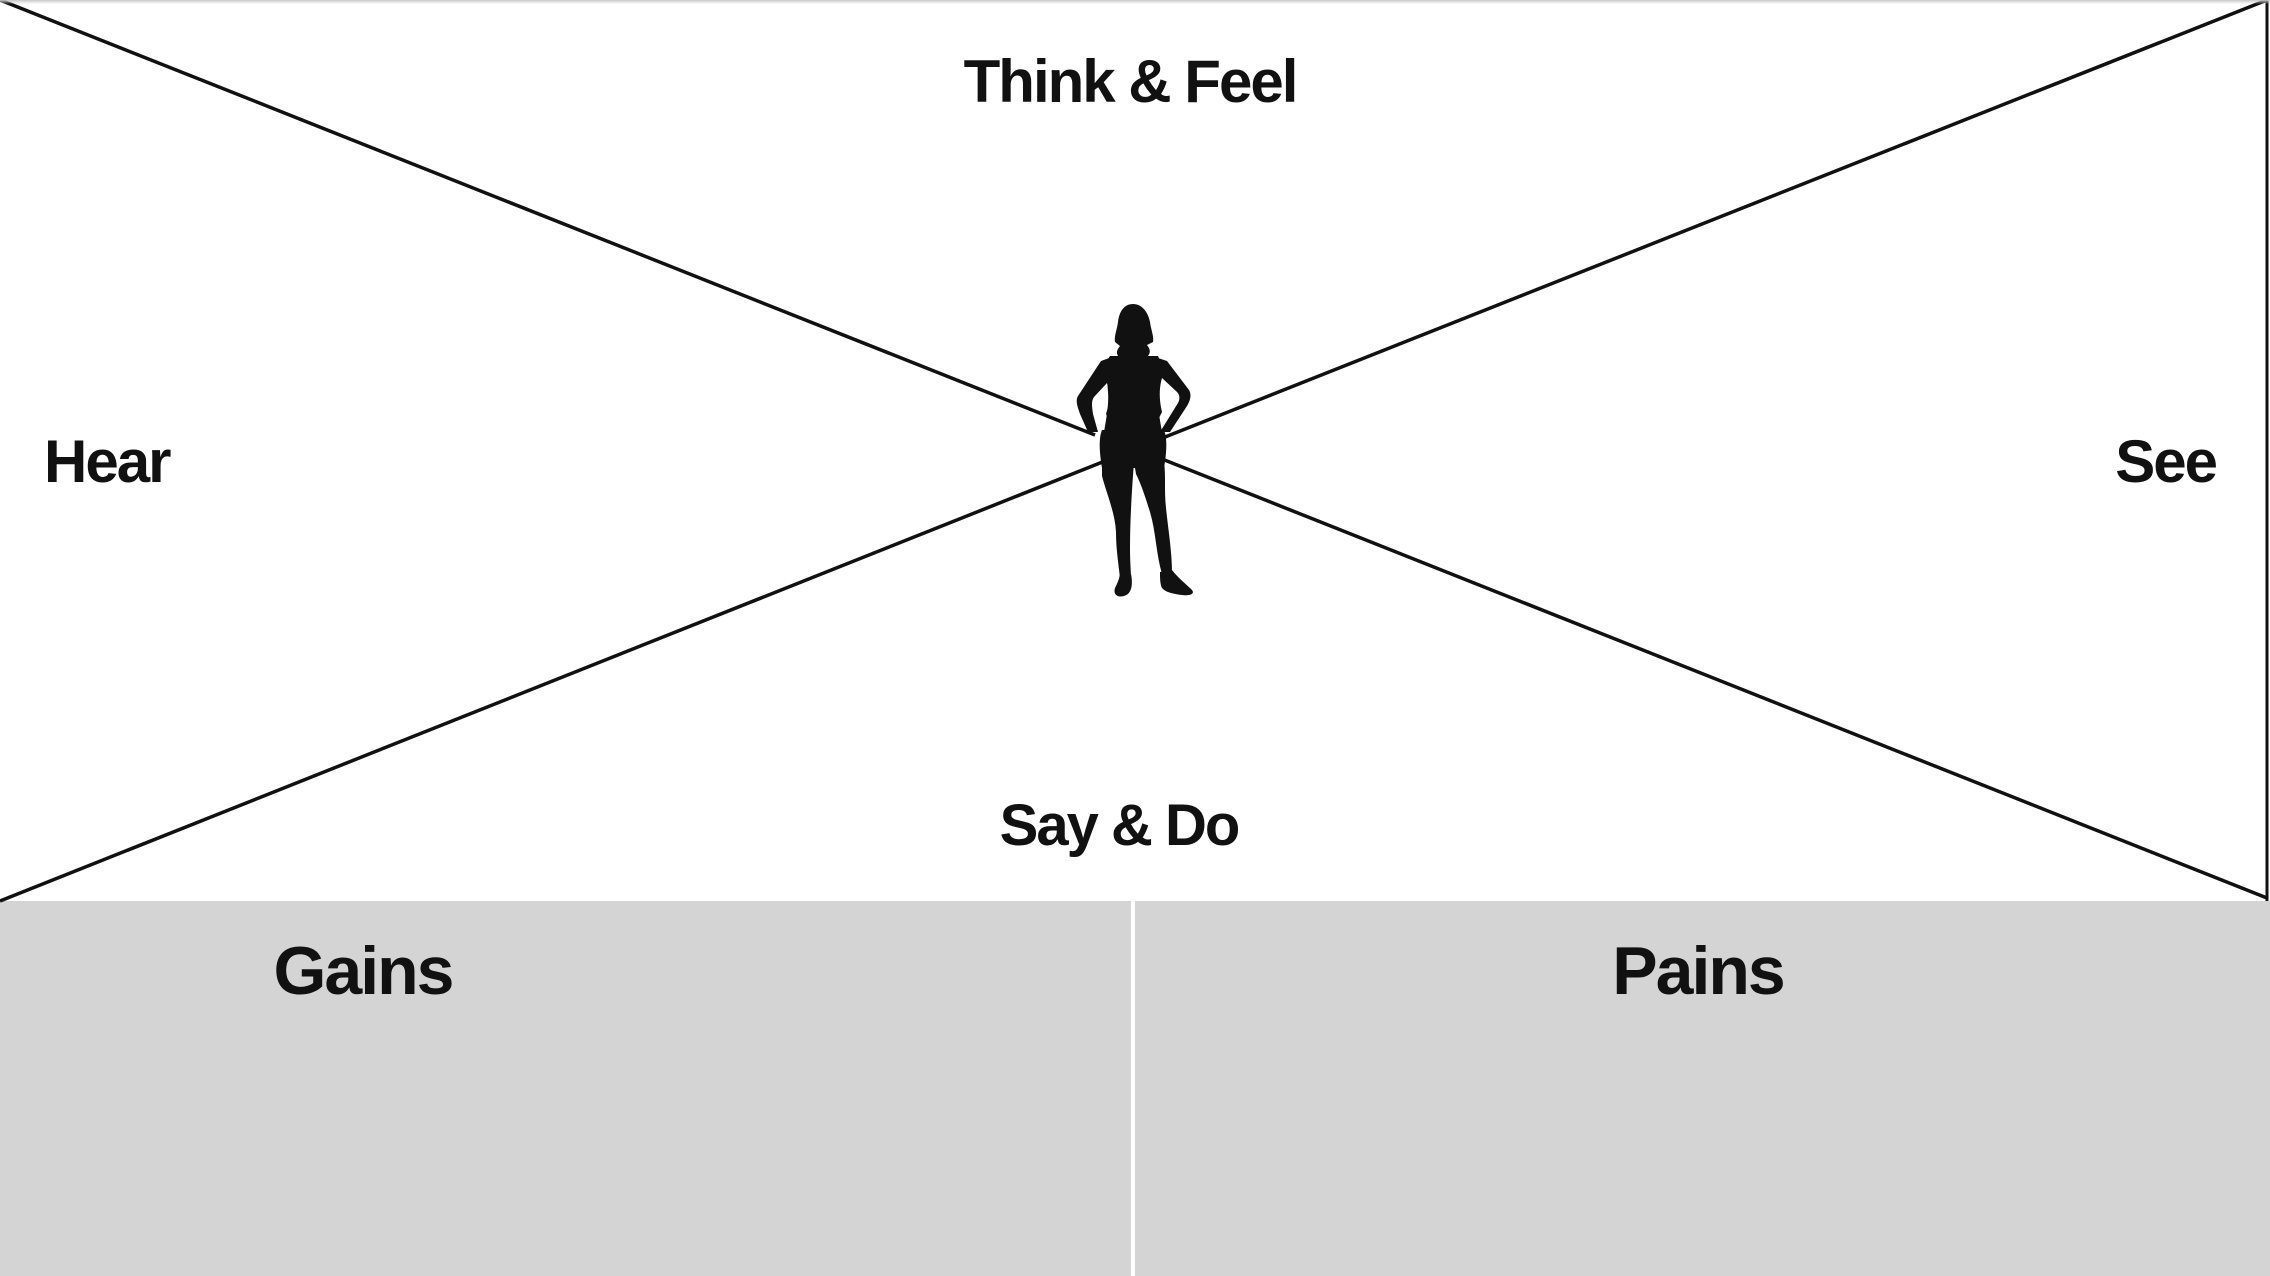 Image resolution: width=2270 pixels, height=1276 pixels. Describe the element at coordinates (1134, 450) in the screenshot. I see `person-silhouette-icon` at that location.